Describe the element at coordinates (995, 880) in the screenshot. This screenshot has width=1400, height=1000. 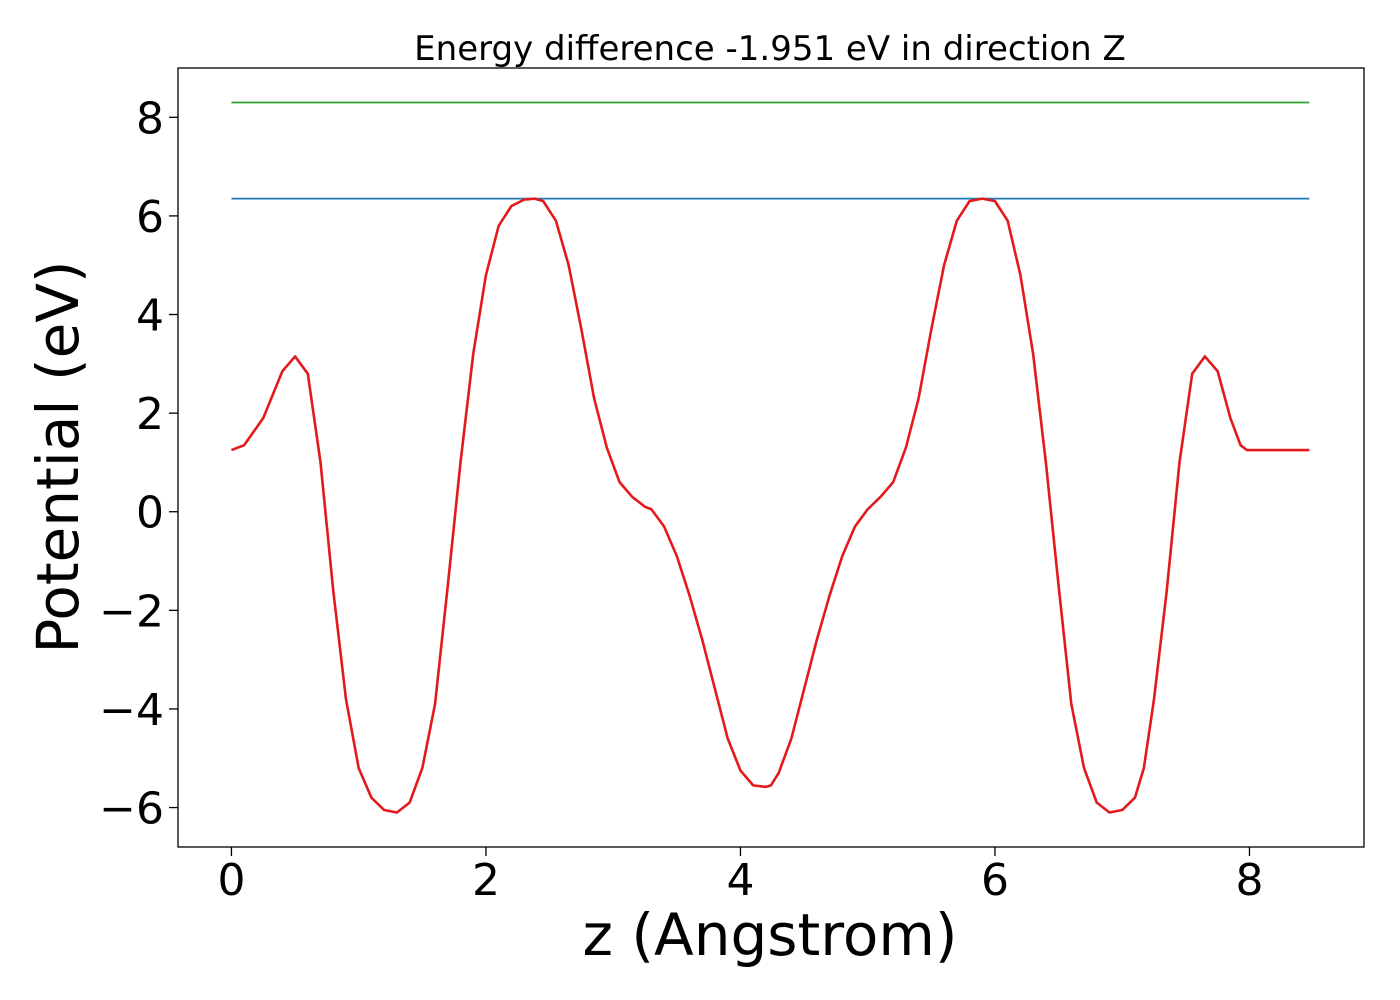
I see `x-tick-label: 6` at that location.